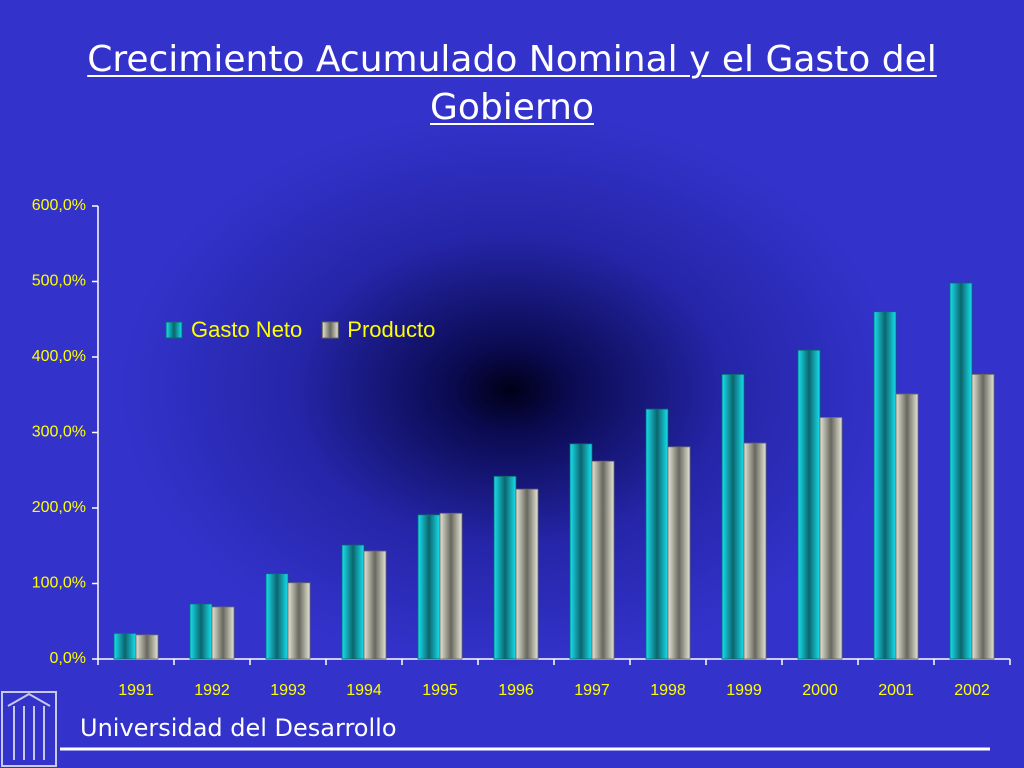 The image size is (1024, 768). What do you see at coordinates (820, 690) in the screenshot?
I see `x-tick-label: 2000` at bounding box center [820, 690].